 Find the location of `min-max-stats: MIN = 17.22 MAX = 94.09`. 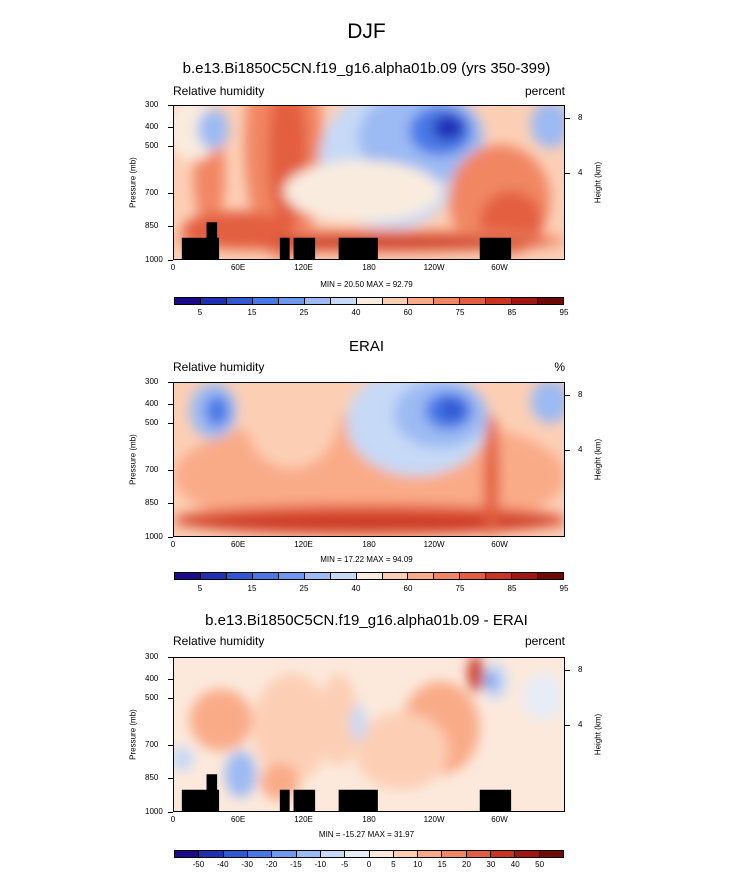

min-max-stats: MIN = 17.22 MAX = 94.09 is located at coordinates (366, 559).